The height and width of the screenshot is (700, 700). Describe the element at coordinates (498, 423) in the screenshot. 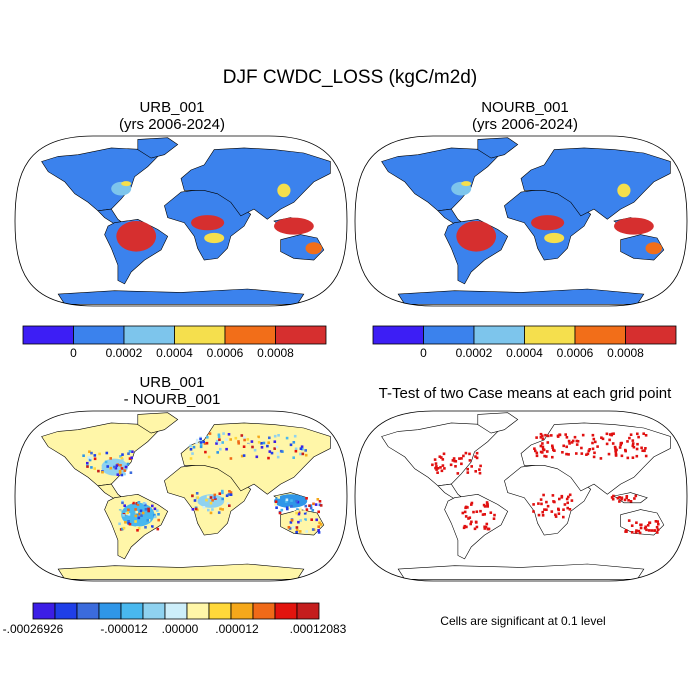

I see `map-land-greenland` at that location.